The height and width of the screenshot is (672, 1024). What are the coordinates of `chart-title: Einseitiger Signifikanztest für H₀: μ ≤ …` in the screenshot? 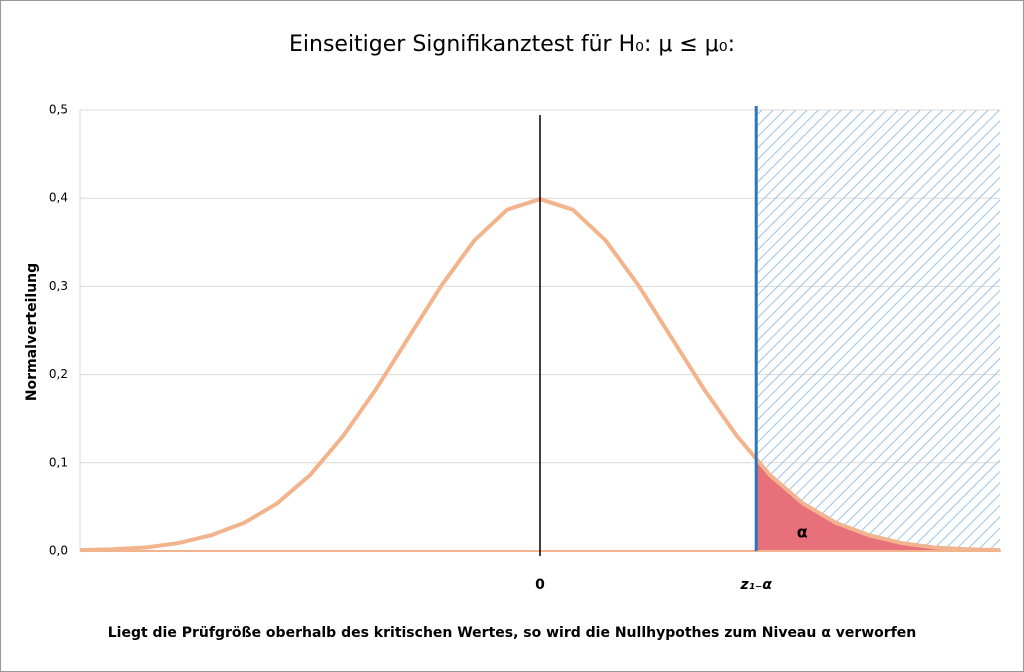 It's located at (512, 44).